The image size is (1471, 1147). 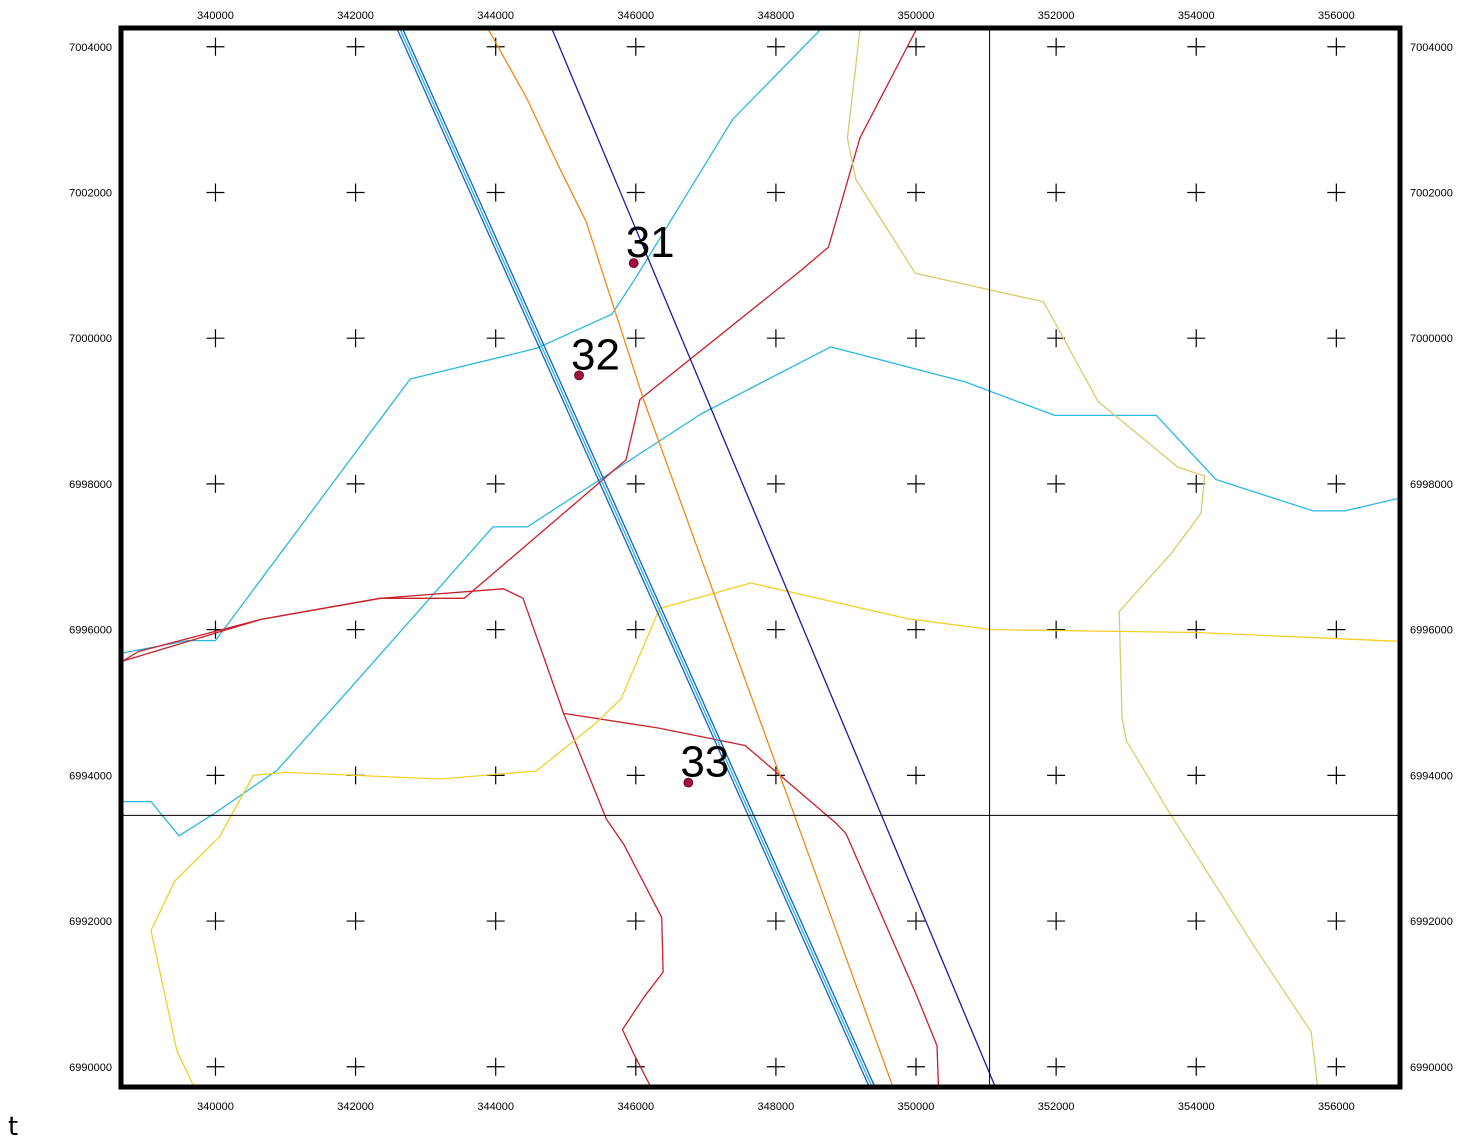 What do you see at coordinates (776, 16) in the screenshot?
I see `x-tick-label-top: 348000` at bounding box center [776, 16].